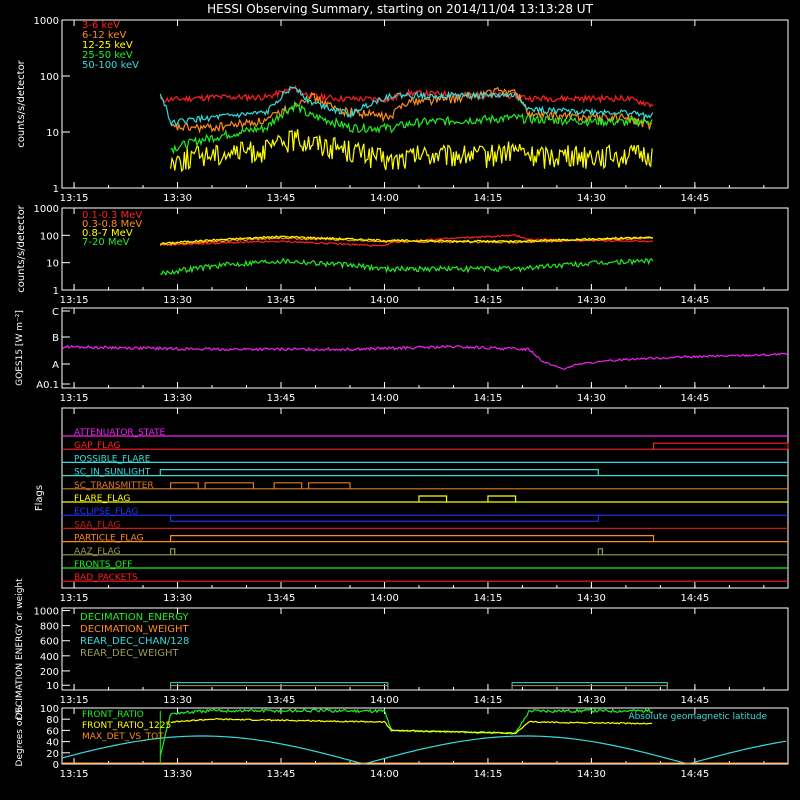 The height and width of the screenshot is (800, 800). What do you see at coordinates (52, 720) in the screenshot?
I see `ratio-y-tick-label: 80` at bounding box center [52, 720].